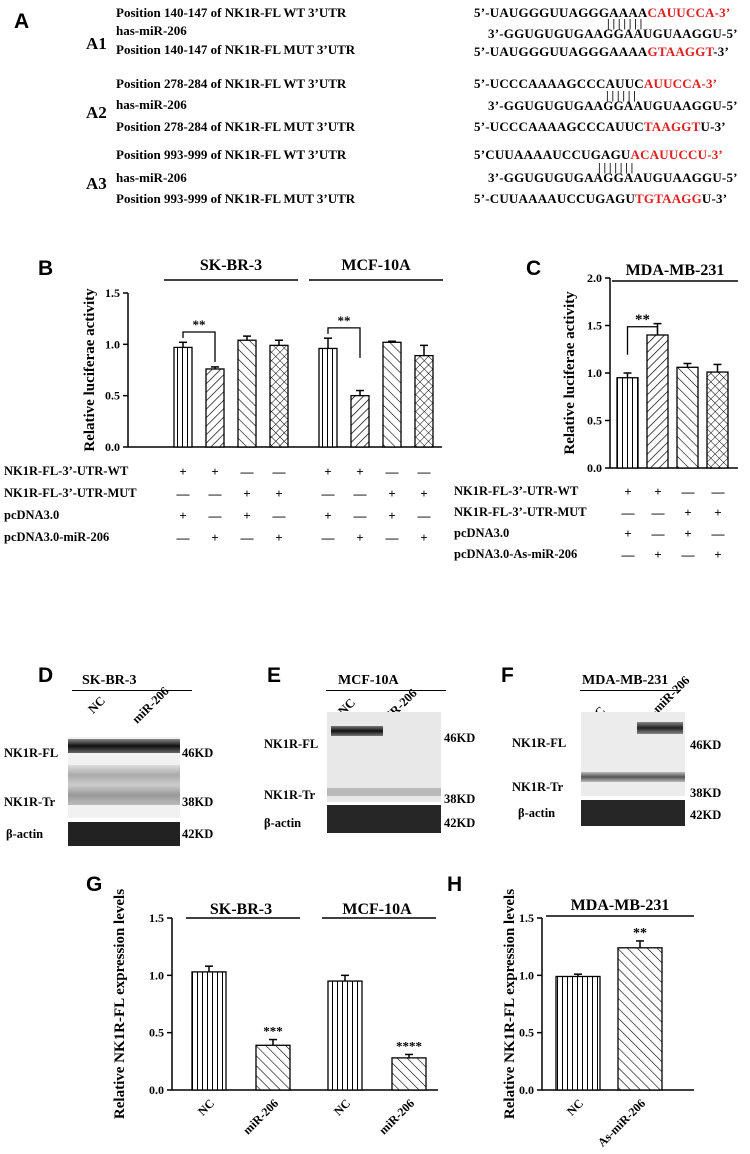 Image resolution: width=750 pixels, height=1154 pixels. Describe the element at coordinates (97, 705) in the screenshot. I see `blot-d-lane-1: NC` at that location.